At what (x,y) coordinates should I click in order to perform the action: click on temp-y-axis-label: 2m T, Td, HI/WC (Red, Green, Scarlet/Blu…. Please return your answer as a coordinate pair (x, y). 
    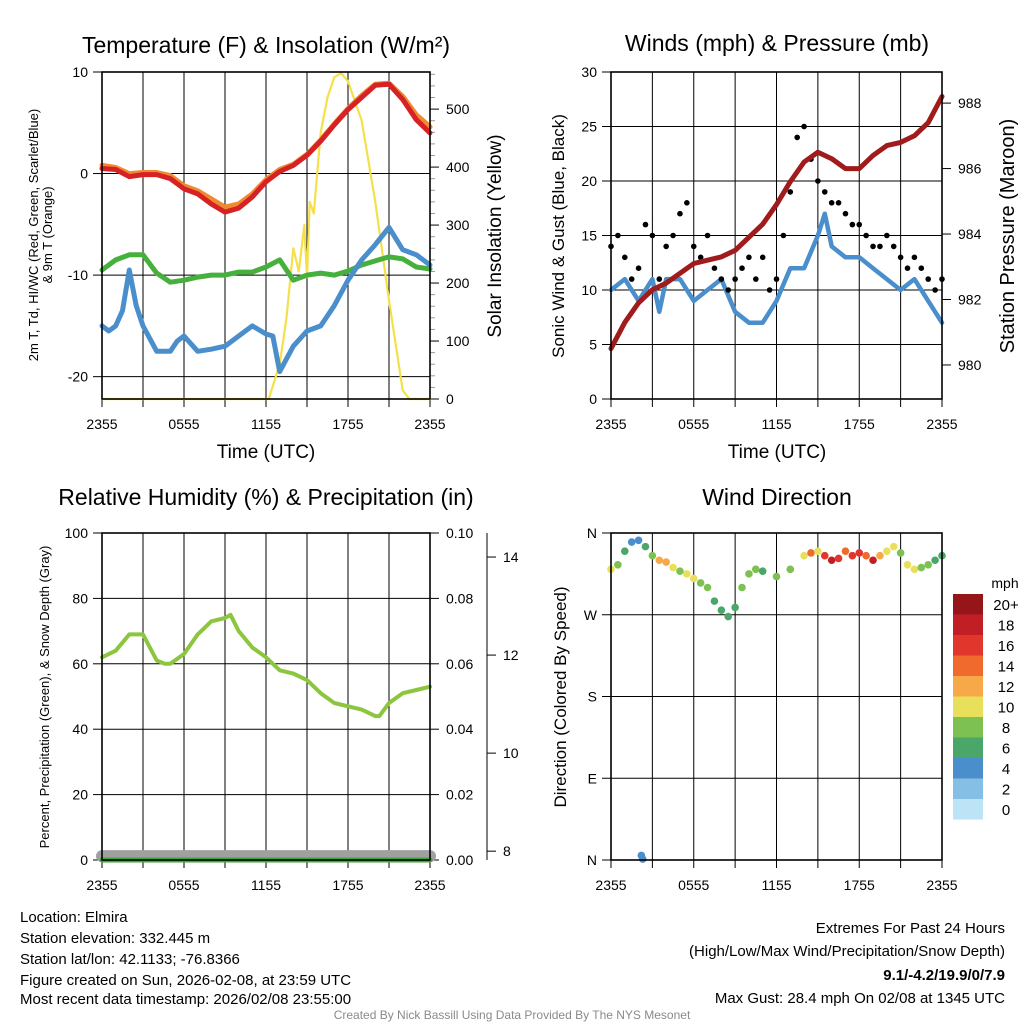
    Looking at the image, I should click on (33, 235).